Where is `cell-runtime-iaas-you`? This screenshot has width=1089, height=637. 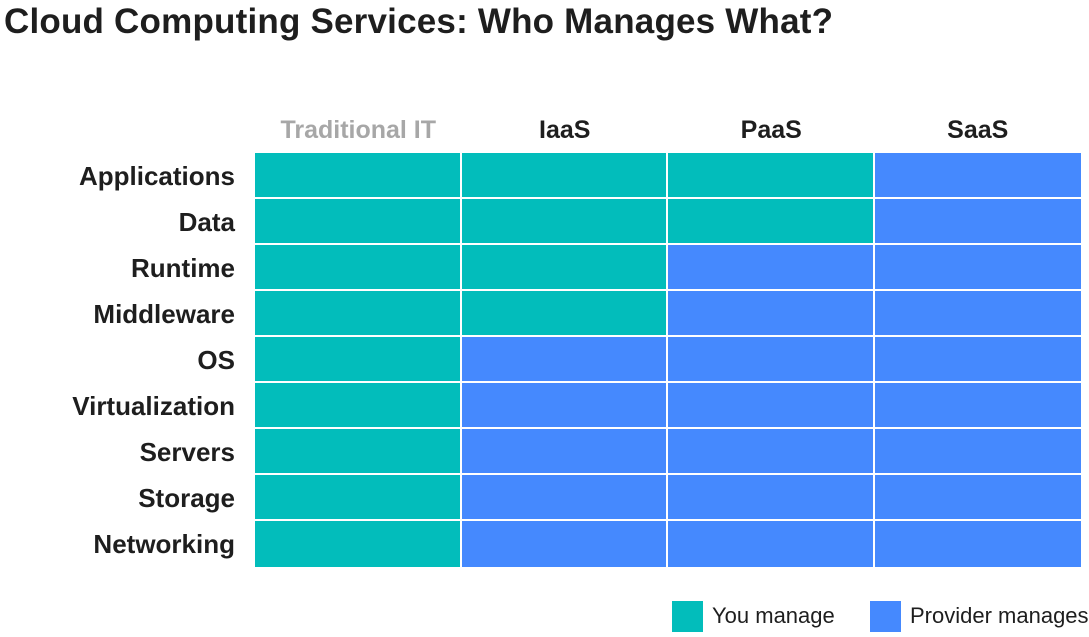
cell-runtime-iaas-you is located at coordinates (564, 268).